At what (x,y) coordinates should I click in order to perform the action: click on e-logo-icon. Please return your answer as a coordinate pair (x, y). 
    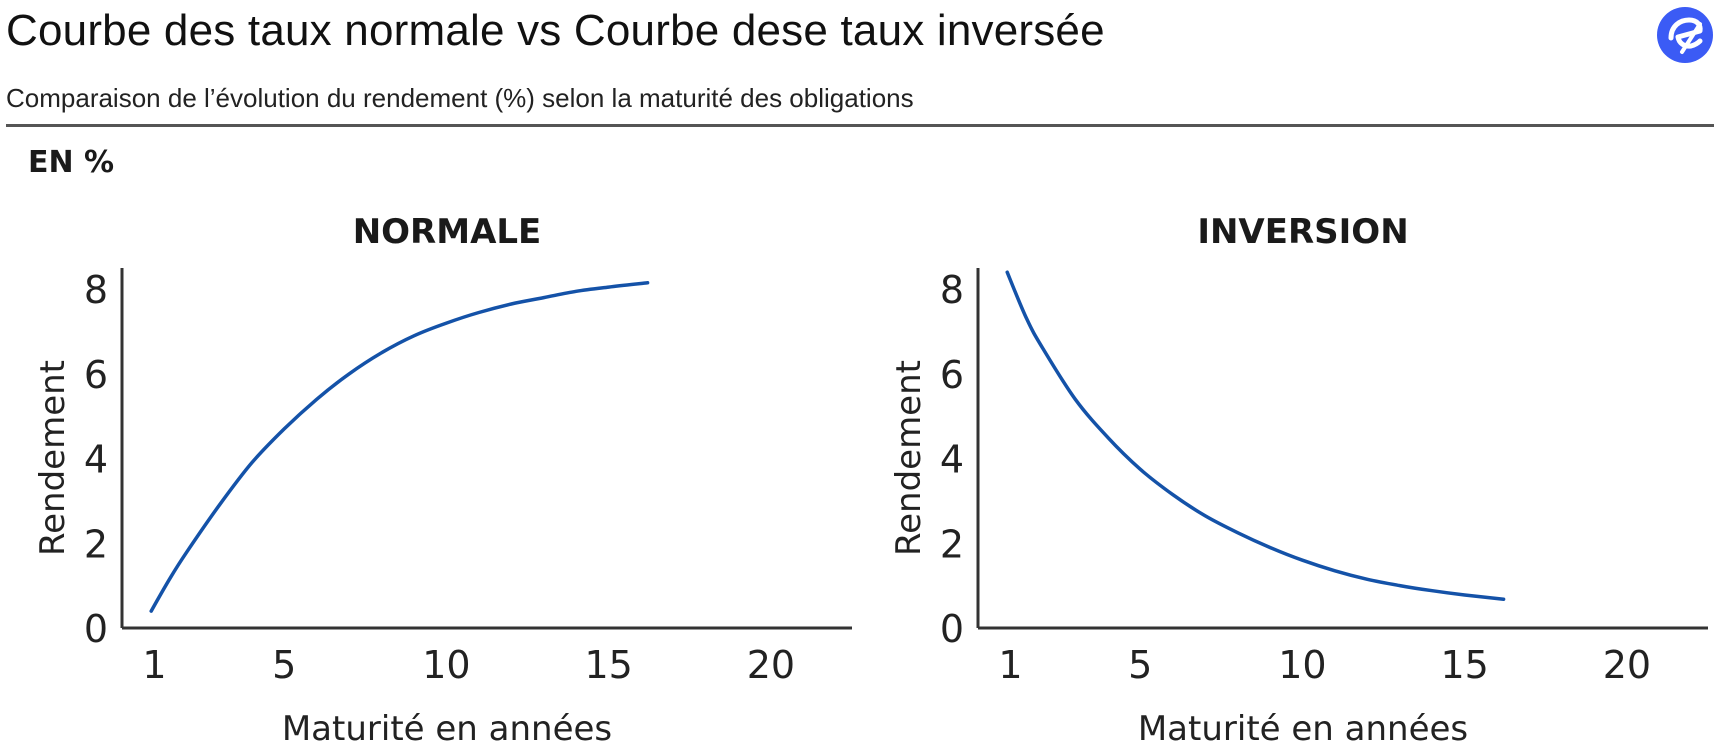
    Looking at the image, I should click on (1685, 35).